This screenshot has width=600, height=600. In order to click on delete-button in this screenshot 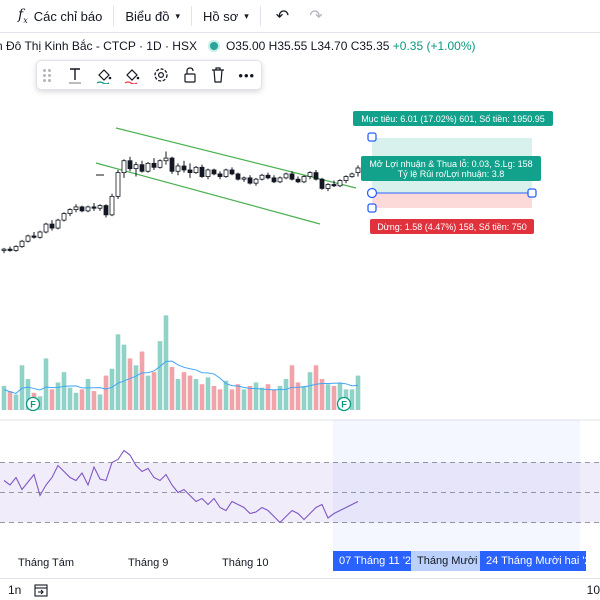, I will do `click(218, 75)`.